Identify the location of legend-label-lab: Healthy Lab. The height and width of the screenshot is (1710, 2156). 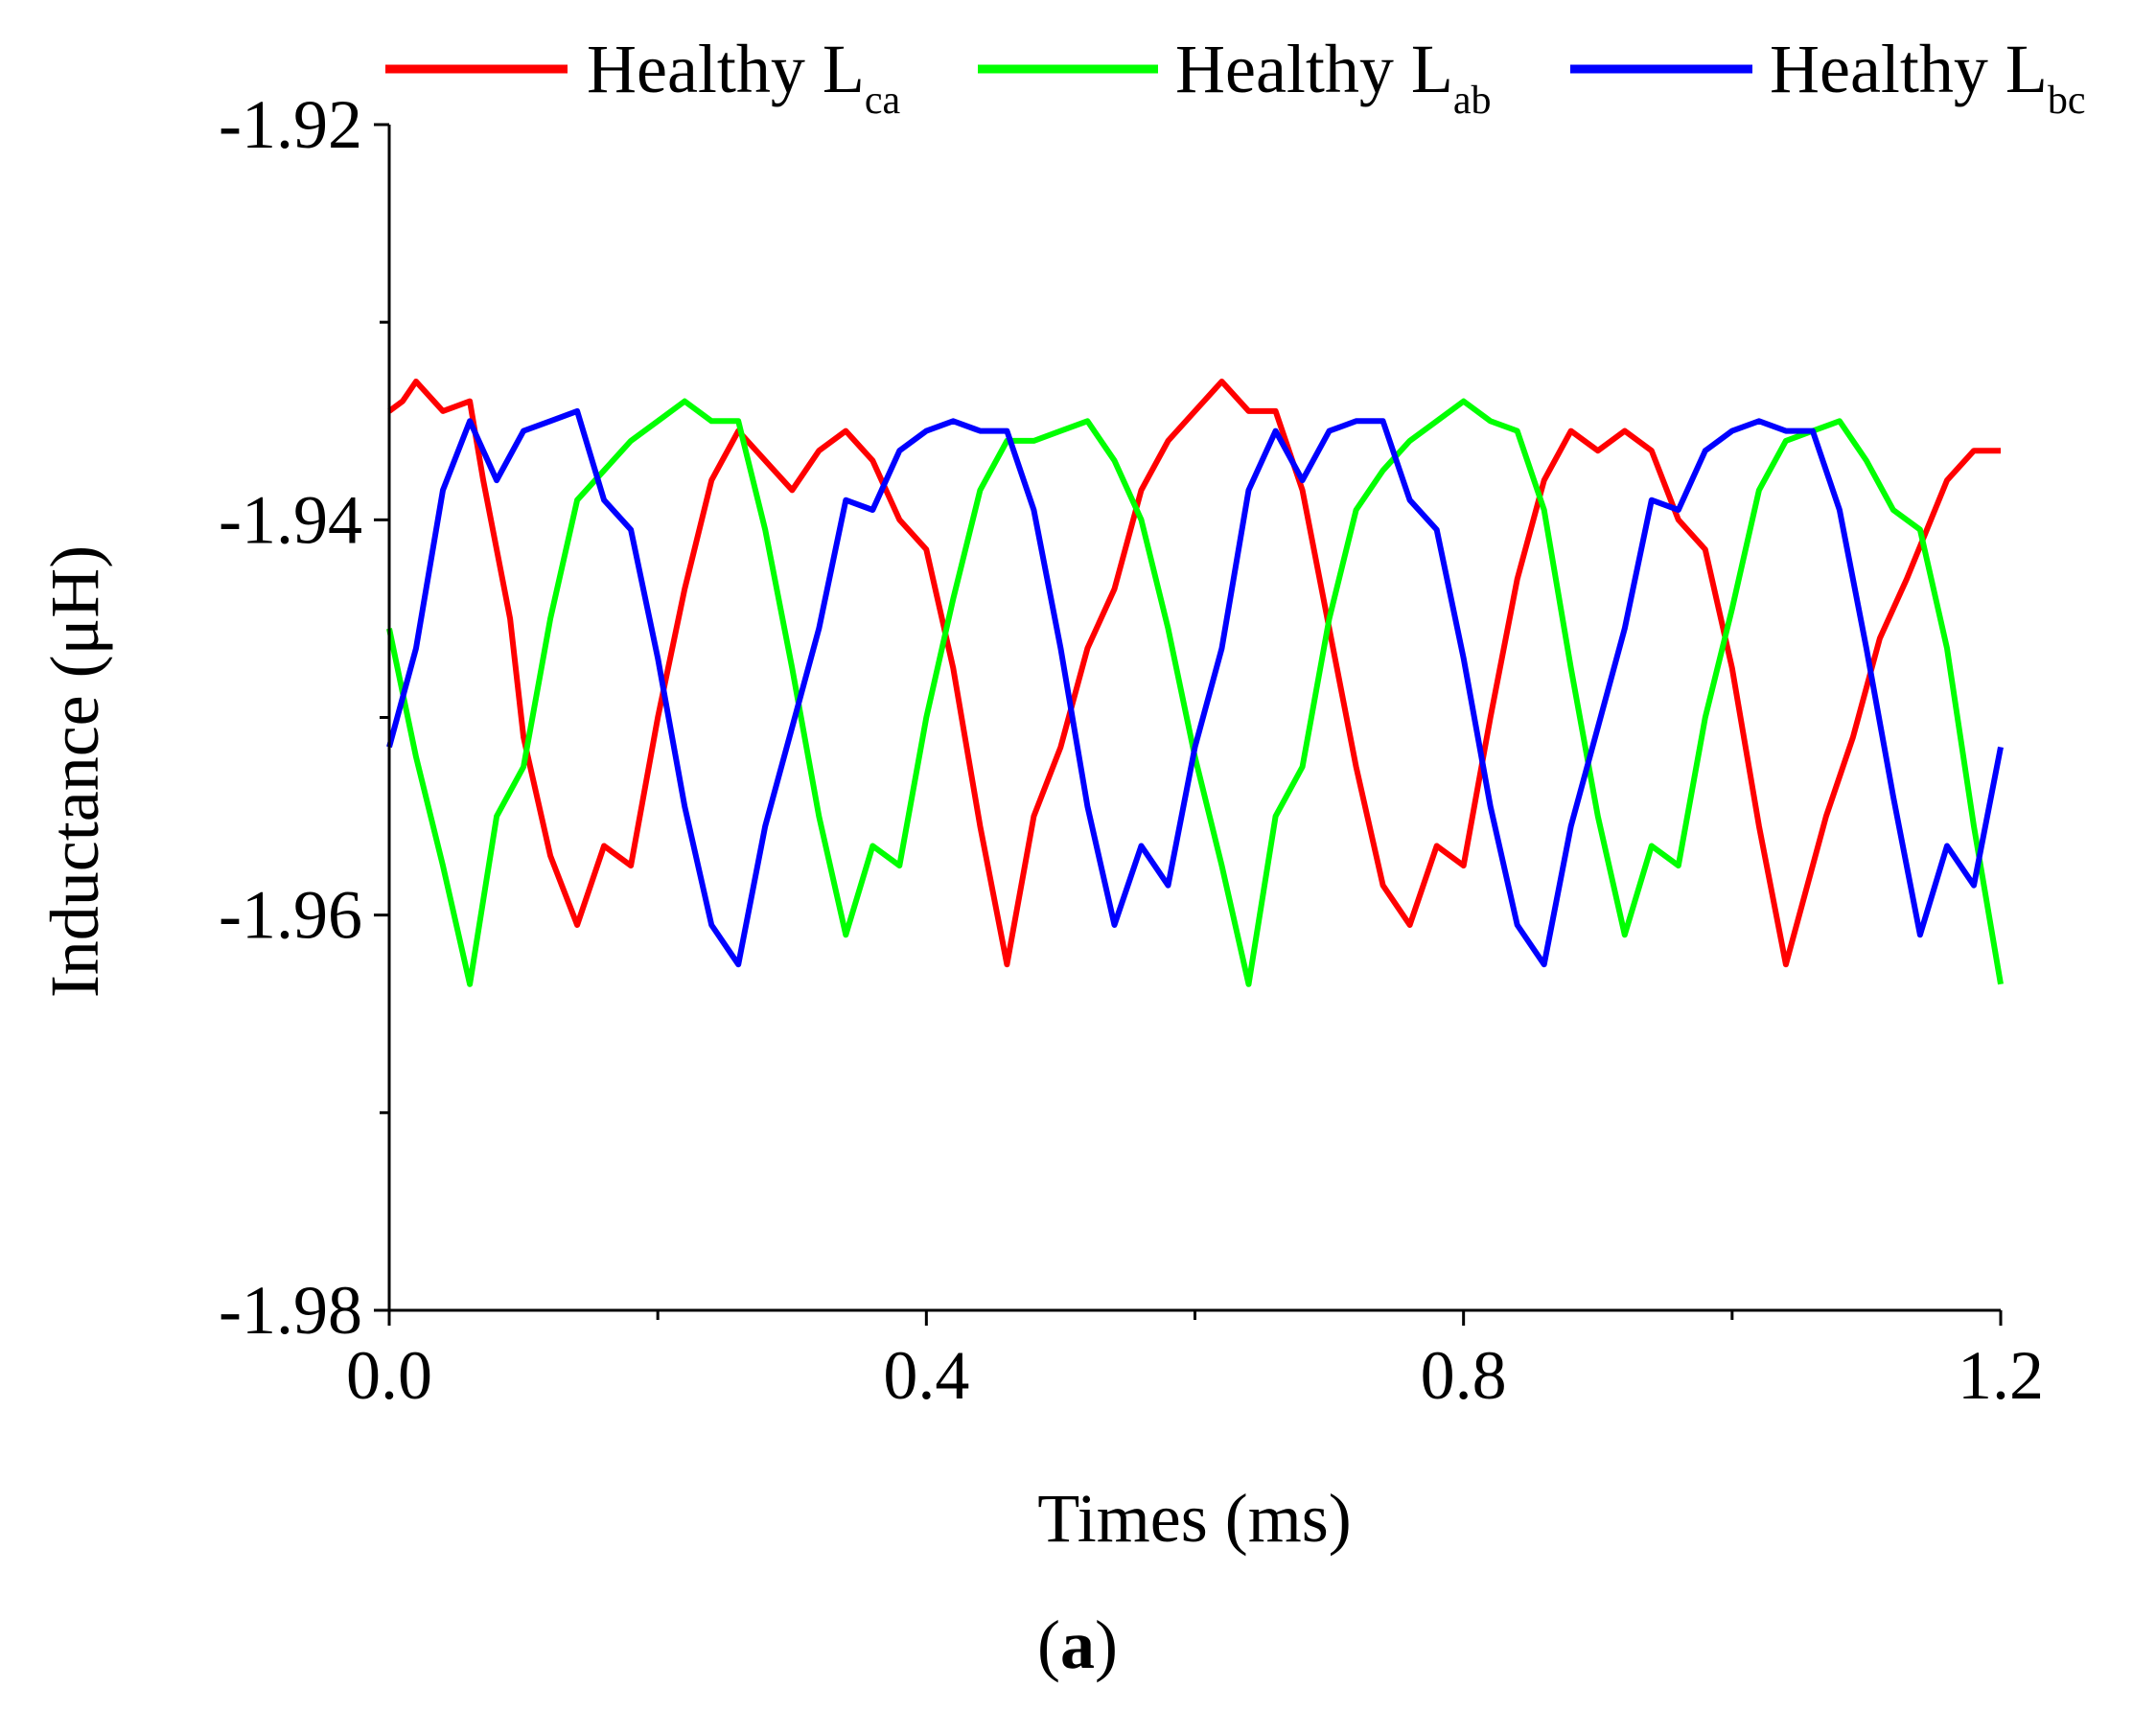
(1333, 77).